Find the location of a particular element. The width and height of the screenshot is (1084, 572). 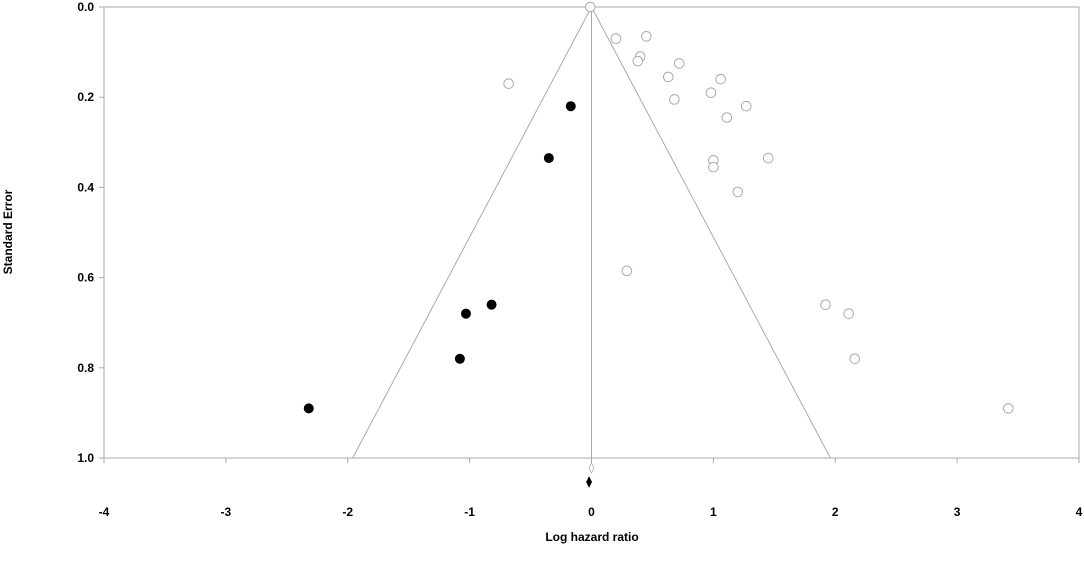

summary-diamond-open is located at coordinates (591, 468).